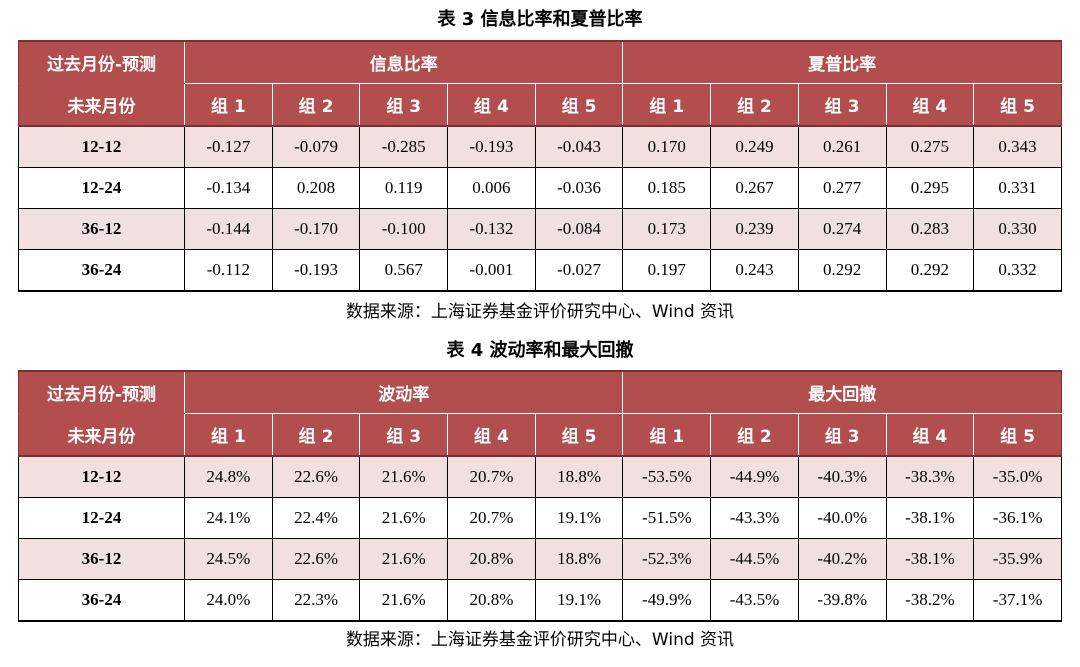 This screenshot has height=667, width=1080. Describe the element at coordinates (404, 270) in the screenshot. I see `table-cell: 0.567` at that location.